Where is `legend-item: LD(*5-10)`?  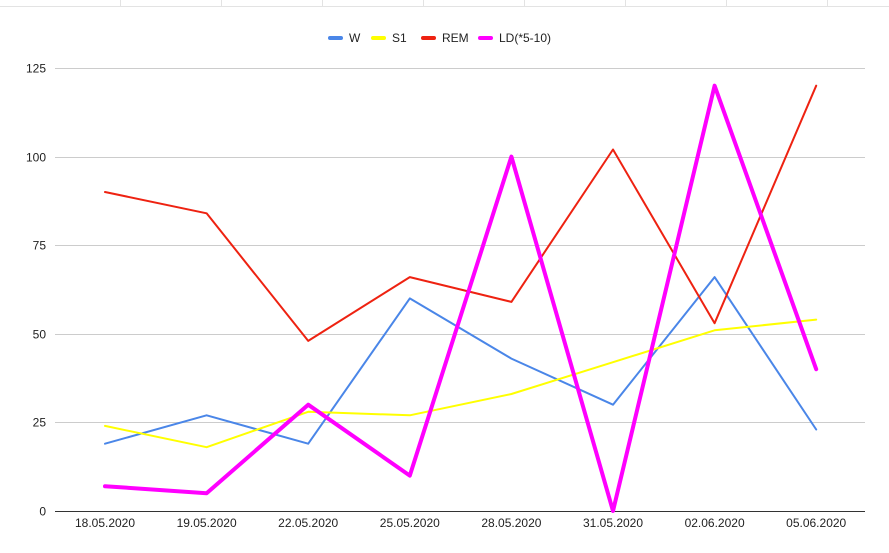
legend-item: LD(*5-10) is located at coordinates (514, 38).